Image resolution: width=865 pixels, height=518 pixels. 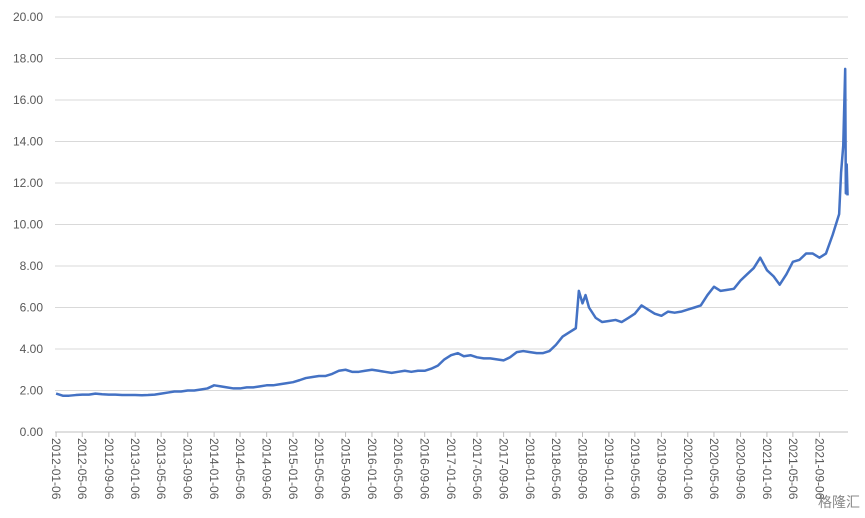 What do you see at coordinates (839, 502) in the screenshot?
I see `watermark: 格隆汇` at bounding box center [839, 502].